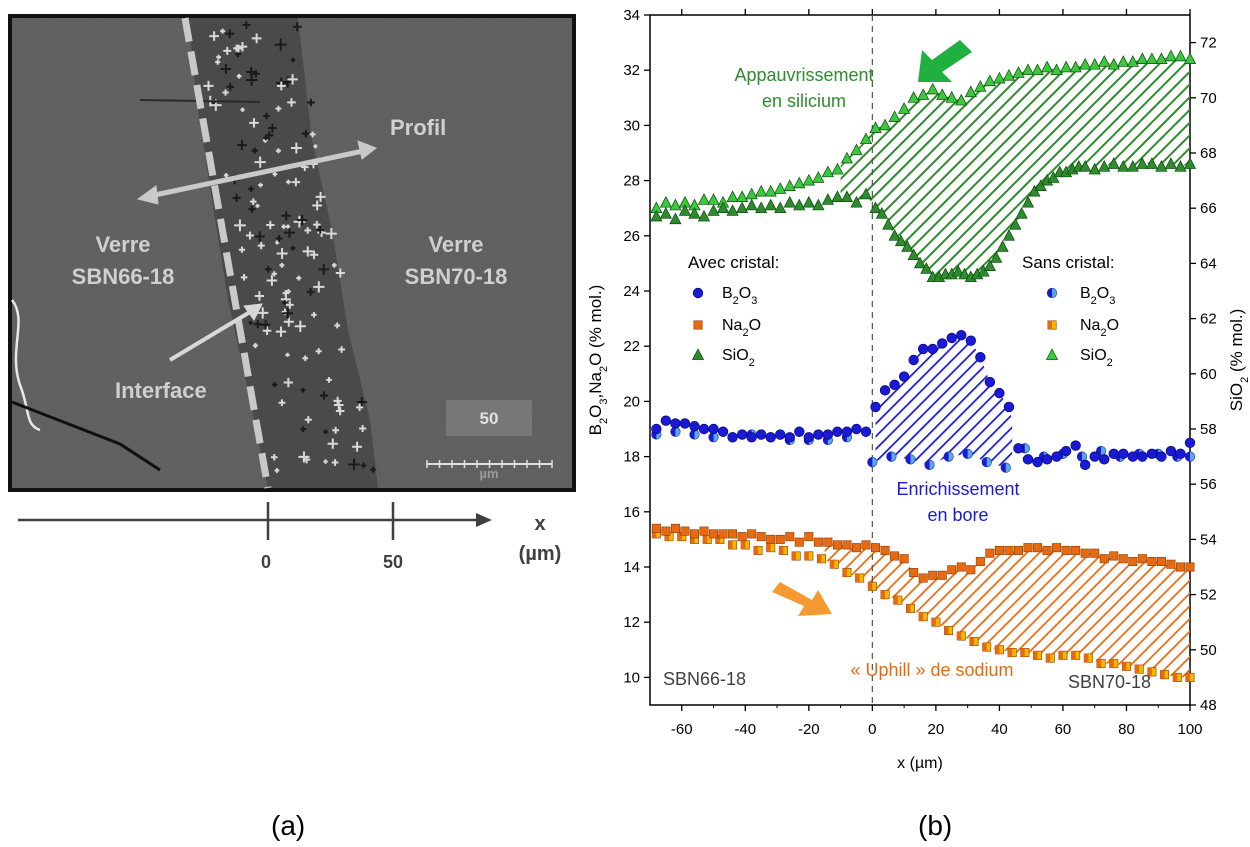 The image size is (1250, 847). Describe the element at coordinates (540, 554) in the screenshot. I see `axis-x-unit: (µm)` at that location.